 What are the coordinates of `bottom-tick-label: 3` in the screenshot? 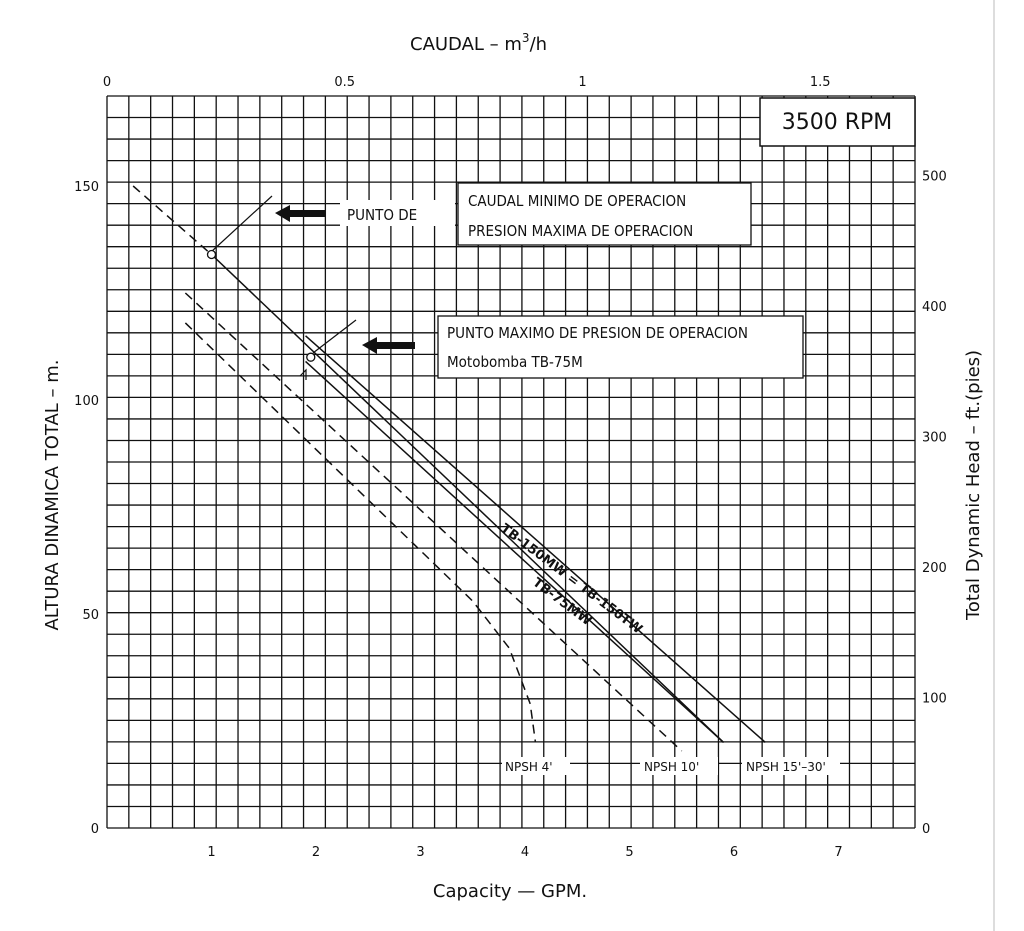 It's located at (420, 852).